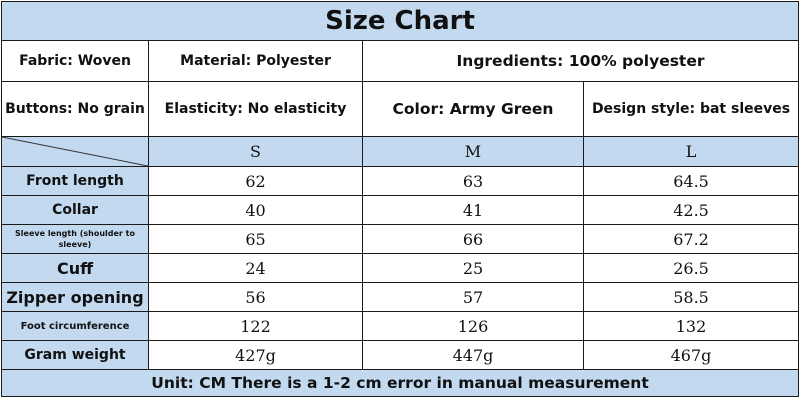 This screenshot has width=800, height=406. I want to click on row-label-gram-weight: Gram weight, so click(75, 355).